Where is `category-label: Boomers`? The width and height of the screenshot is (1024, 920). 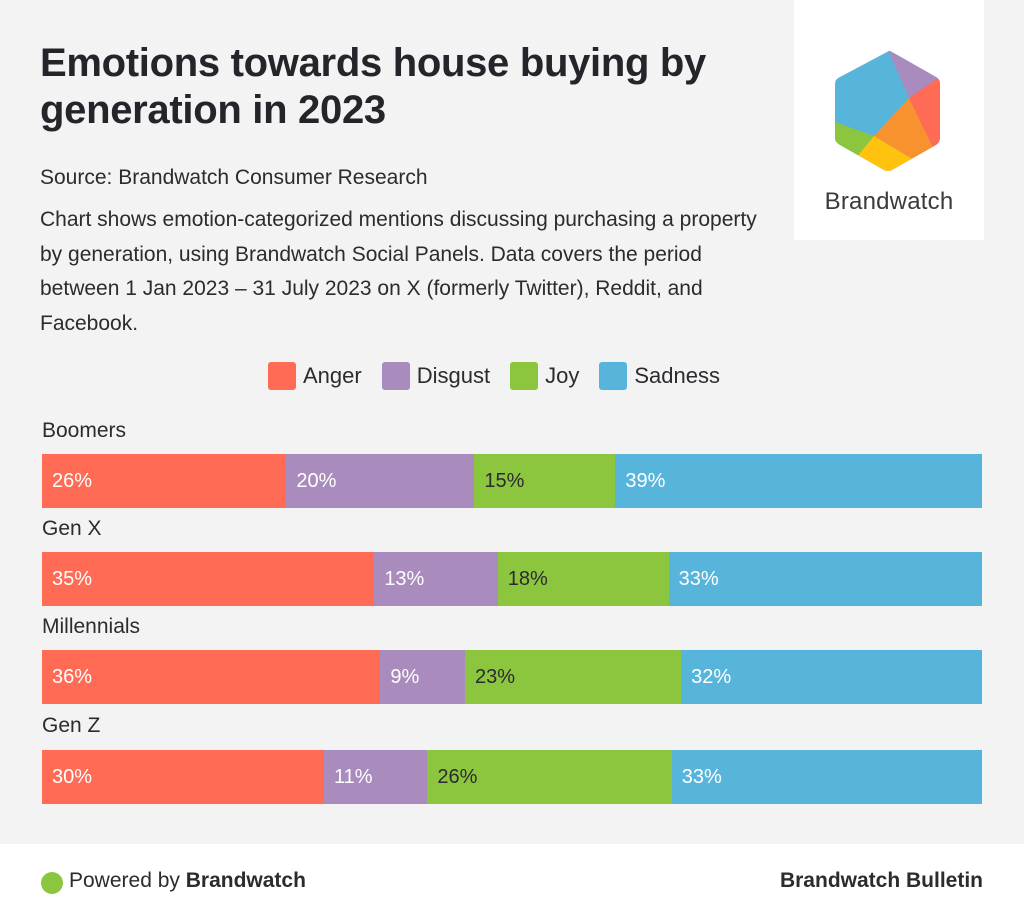
category-label: Boomers is located at coordinates (84, 430).